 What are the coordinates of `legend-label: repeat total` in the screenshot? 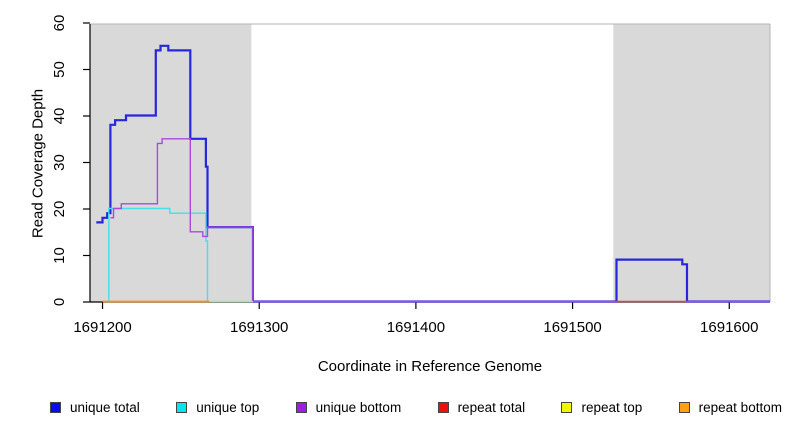 It's located at (491, 407).